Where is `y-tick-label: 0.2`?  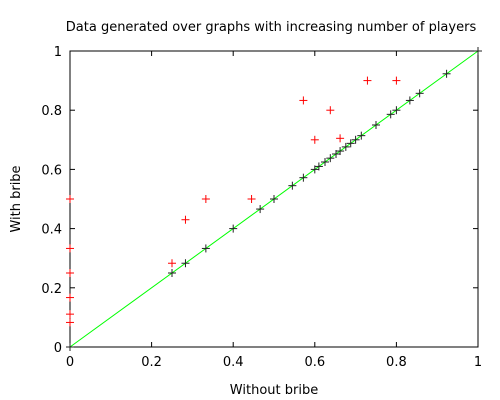
y-tick-label: 0.2 is located at coordinates (51, 289).